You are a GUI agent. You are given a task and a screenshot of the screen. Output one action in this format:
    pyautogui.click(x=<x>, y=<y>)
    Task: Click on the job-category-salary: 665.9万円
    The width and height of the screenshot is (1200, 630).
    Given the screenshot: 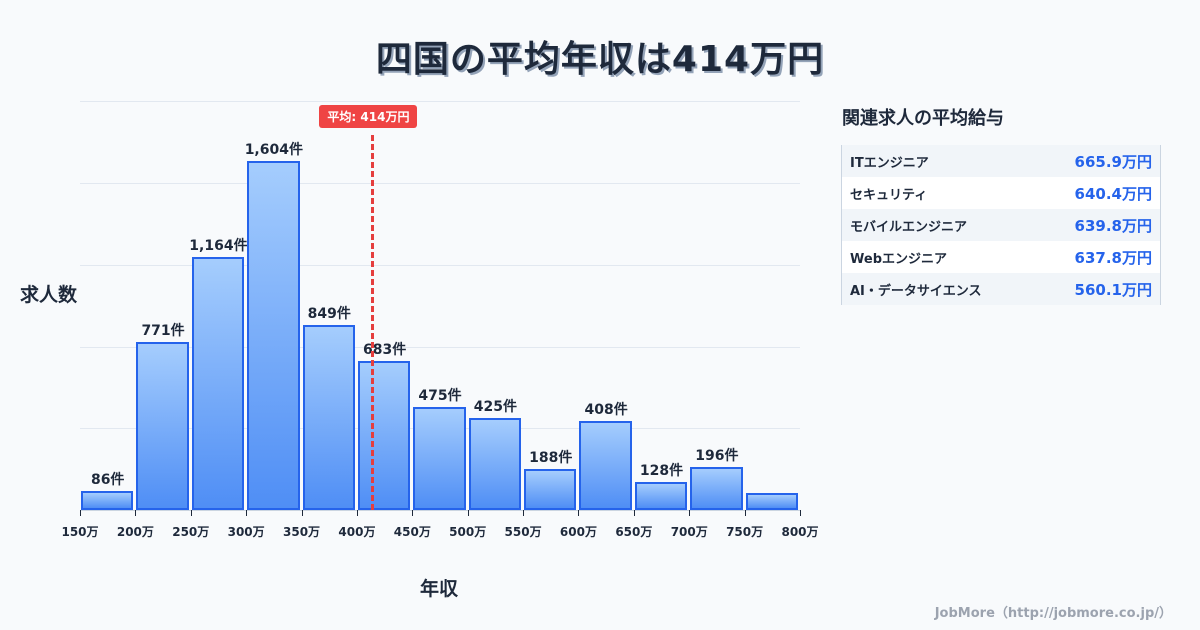 What is the action you would take?
    pyautogui.click(x=1113, y=161)
    